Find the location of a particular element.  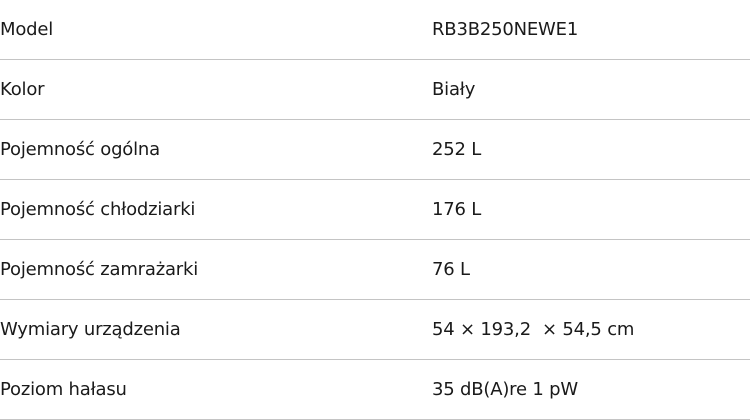

spec-row-model: Model RB3B250NEWE1 is located at coordinates (375, 30).